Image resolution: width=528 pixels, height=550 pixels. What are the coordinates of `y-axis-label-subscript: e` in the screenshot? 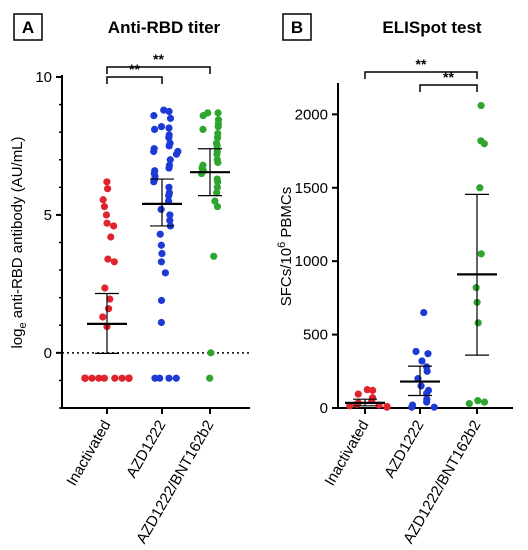 It's located at (23, 325).